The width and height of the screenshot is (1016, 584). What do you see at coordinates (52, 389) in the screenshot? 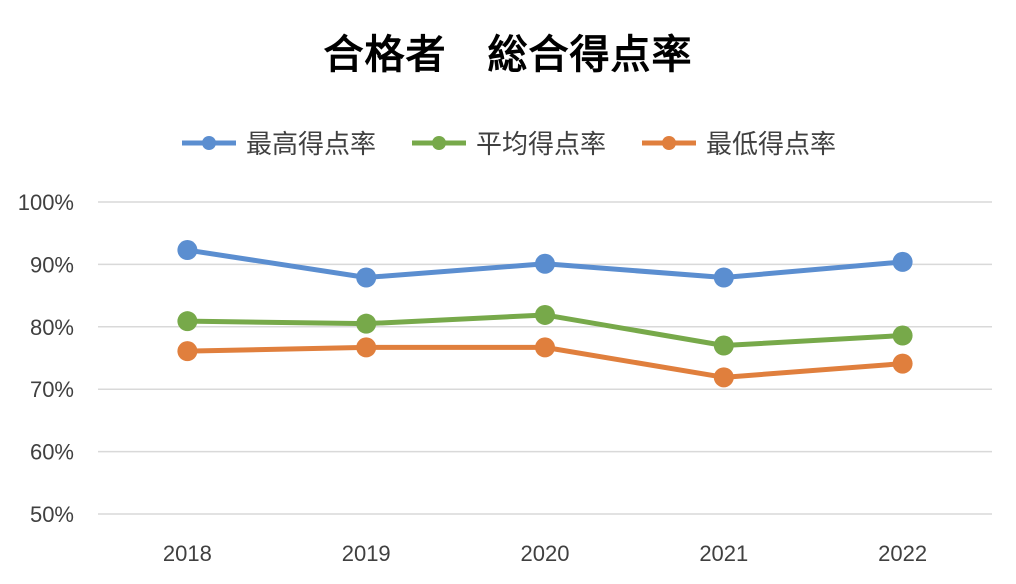
I see `y-tick-label: 70%` at bounding box center [52, 389].